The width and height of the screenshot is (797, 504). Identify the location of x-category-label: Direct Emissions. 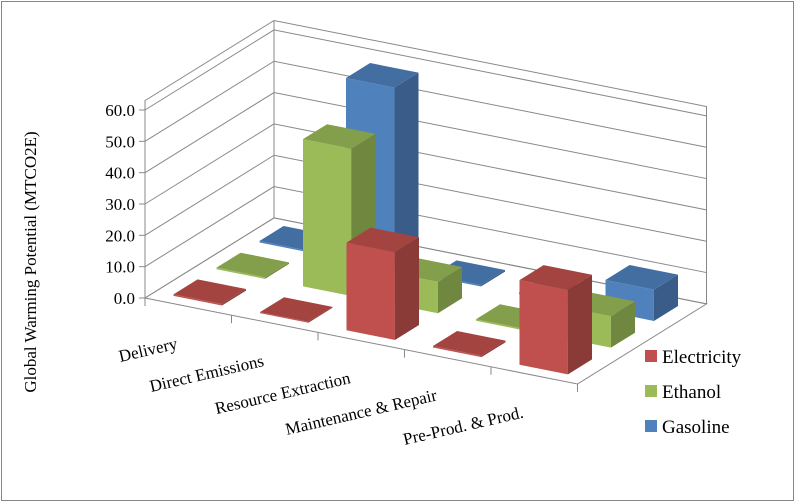
(207, 373).